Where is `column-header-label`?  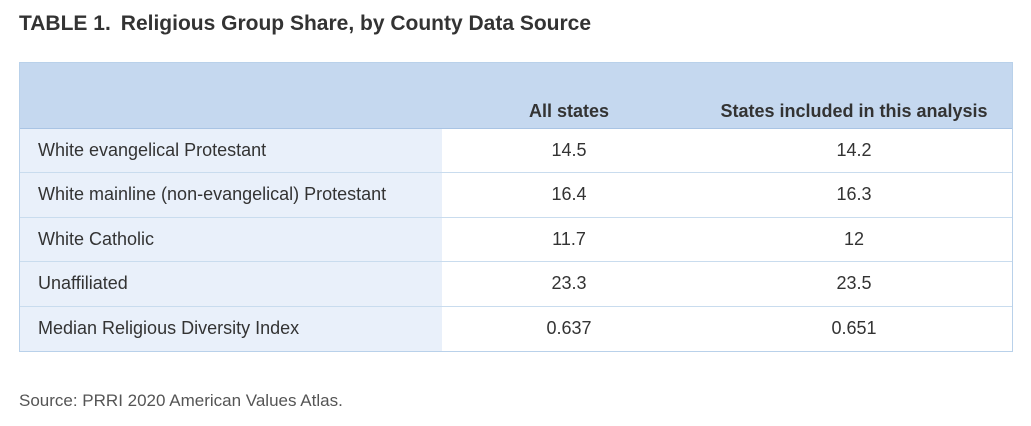
column-header-label is located at coordinates (231, 96).